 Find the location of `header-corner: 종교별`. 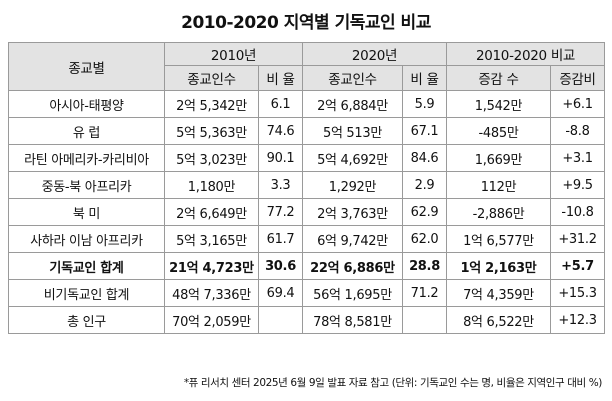

header-corner: 종교별 is located at coordinates (86, 66).